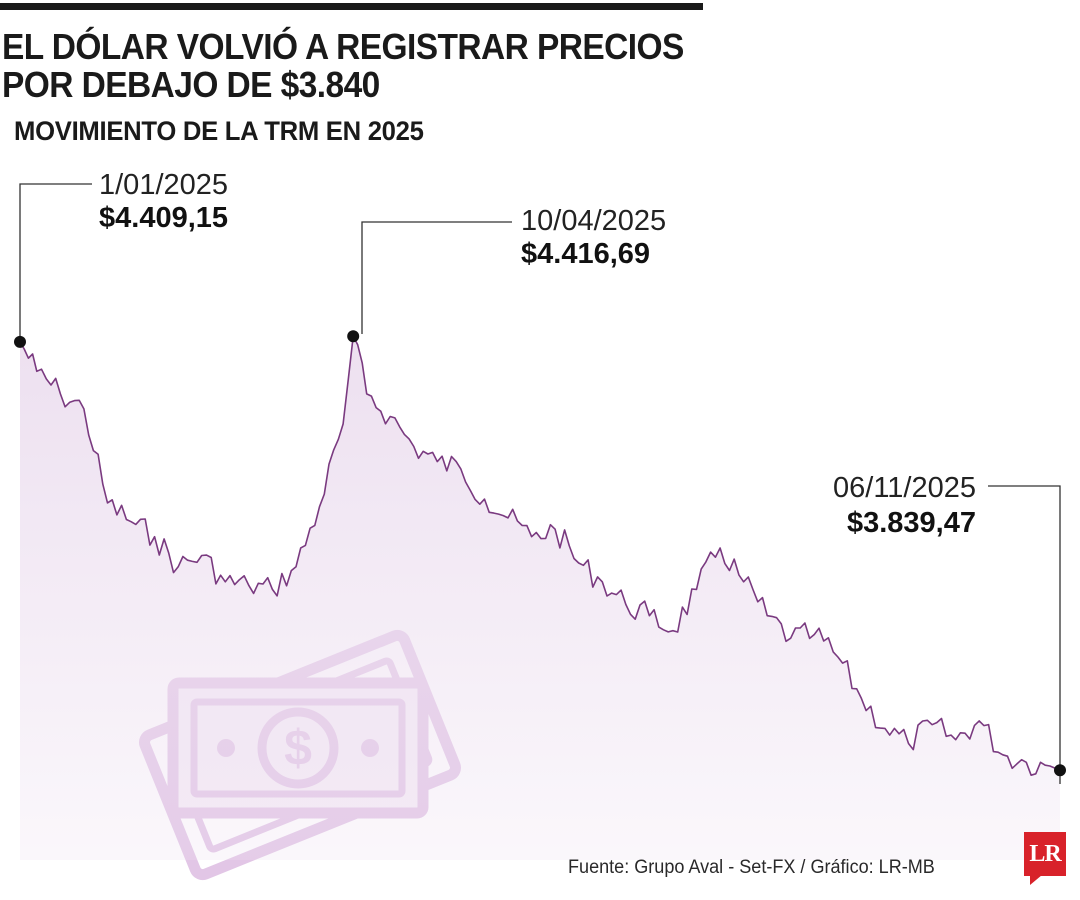 The width and height of the screenshot is (1080, 900). What do you see at coordinates (219, 131) in the screenshot?
I see `chart-subtitle: MOVIMIENTO DE LA TRM EN 2025` at bounding box center [219, 131].